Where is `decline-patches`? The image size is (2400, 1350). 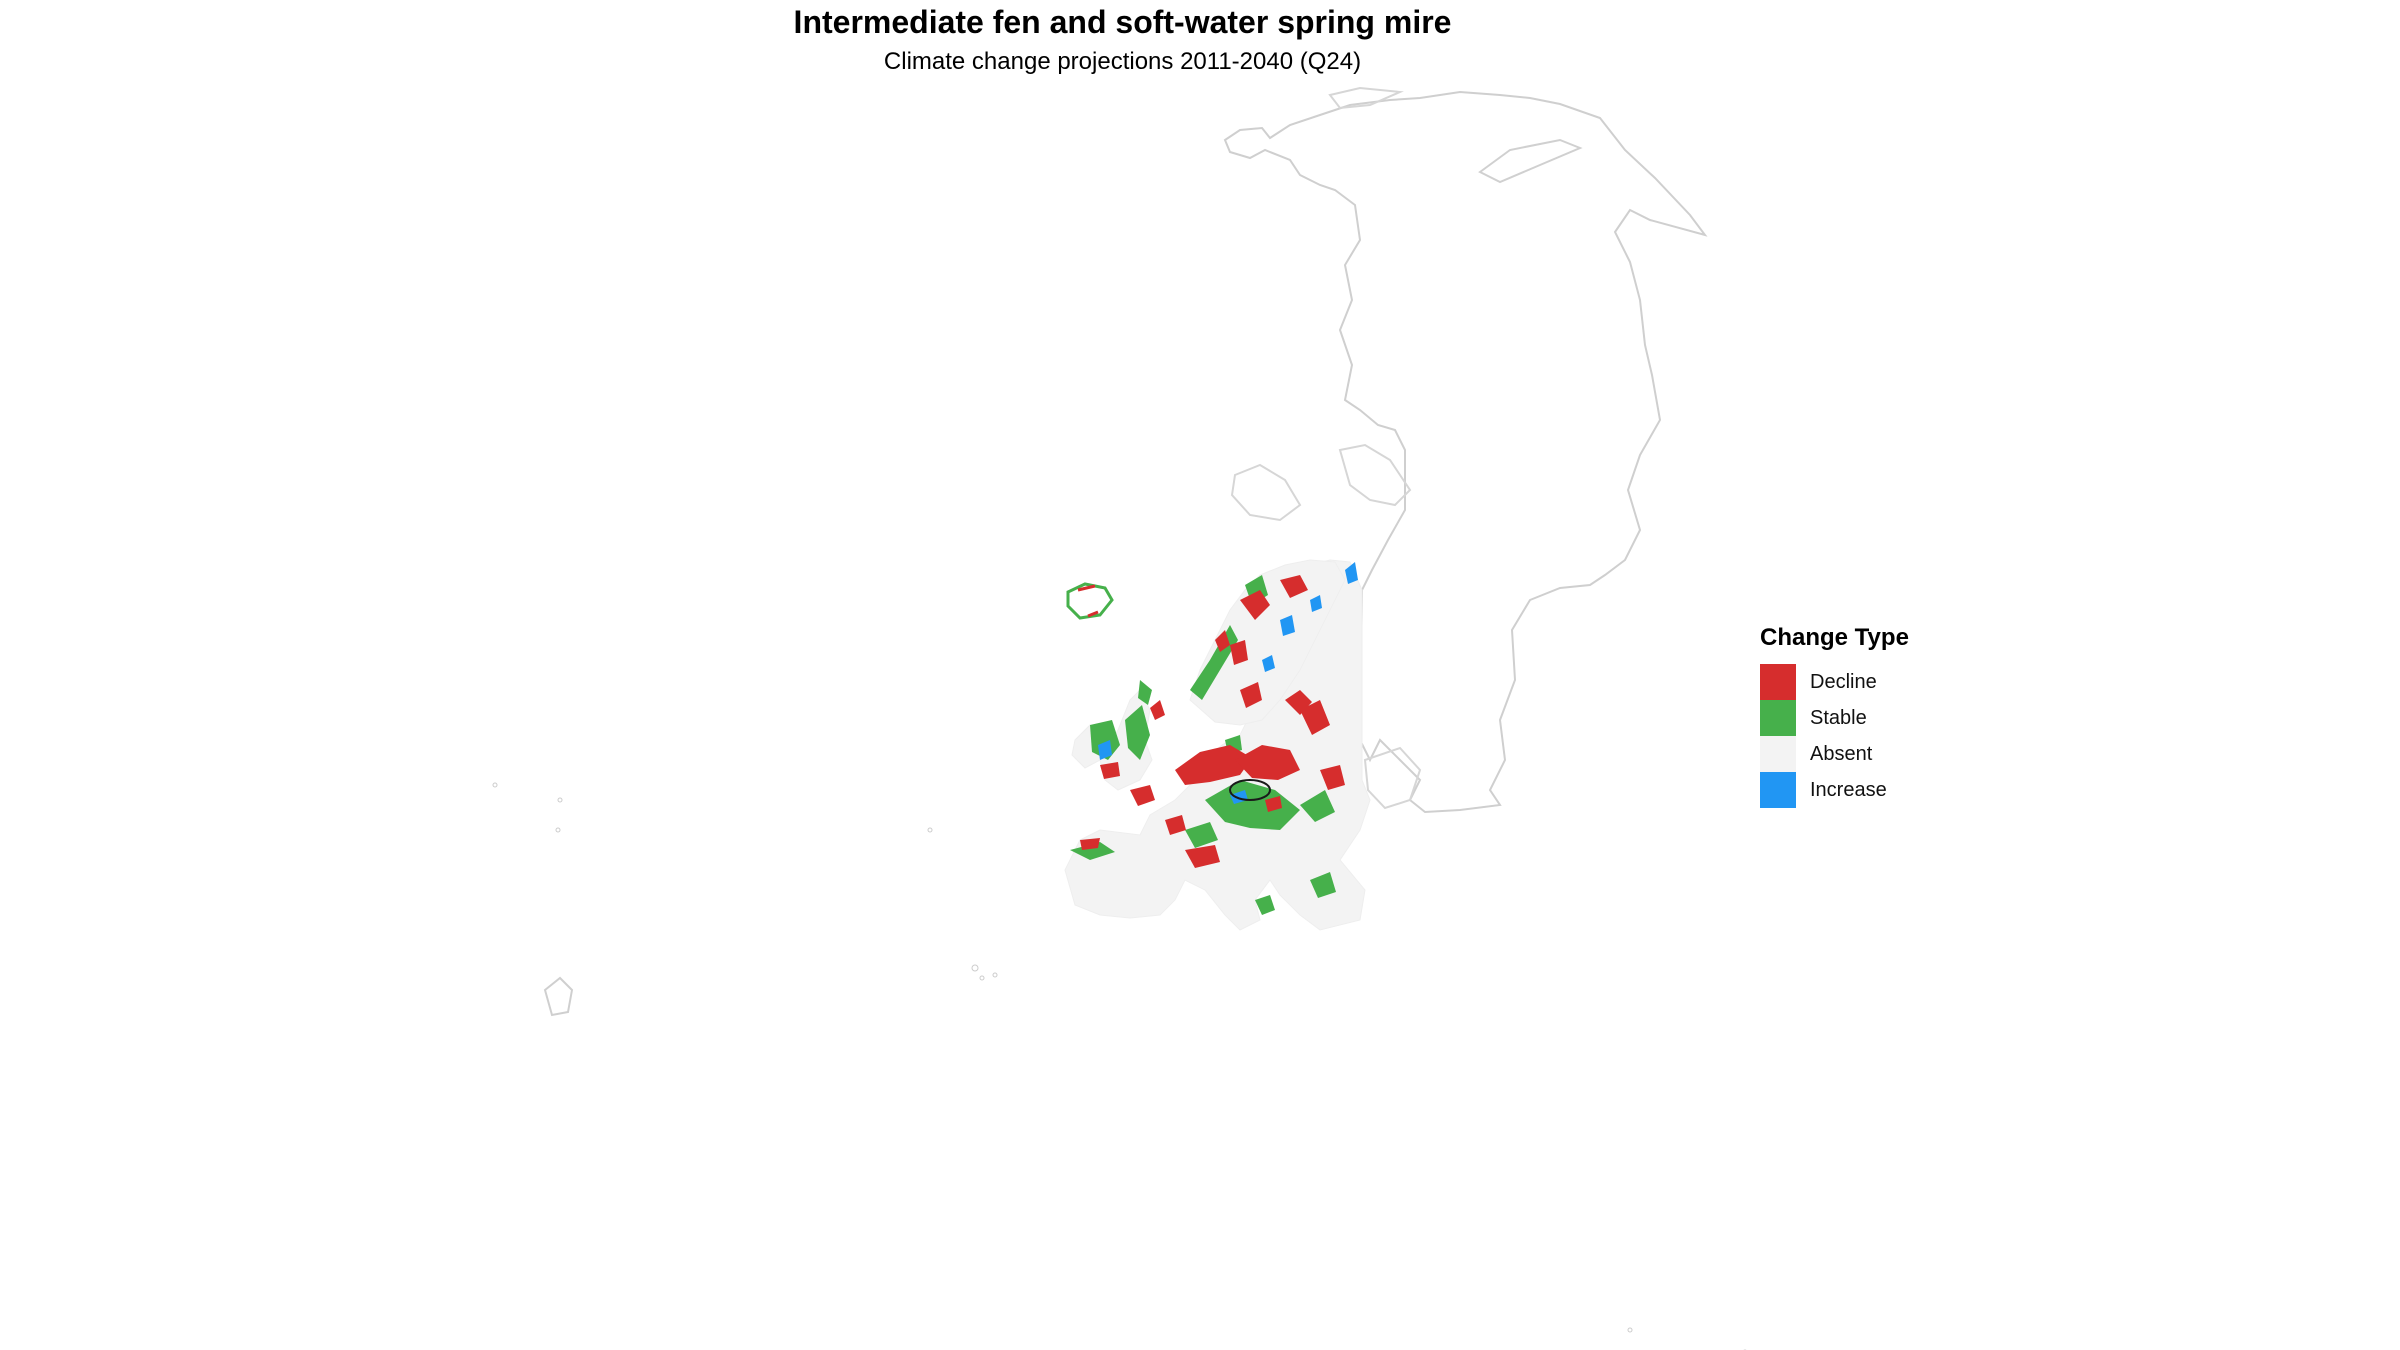
decline-patches is located at coordinates (1212, 721).